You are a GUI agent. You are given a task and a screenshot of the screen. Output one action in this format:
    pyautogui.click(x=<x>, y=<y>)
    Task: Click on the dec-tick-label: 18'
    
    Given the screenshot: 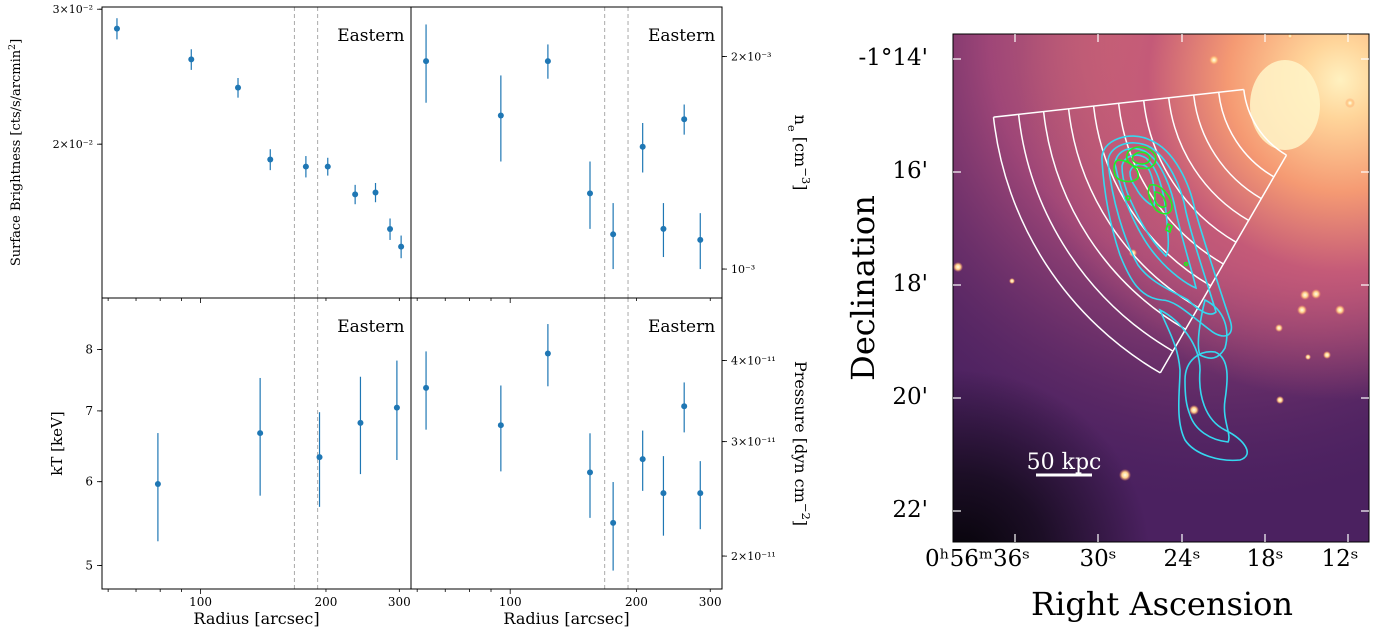 What is the action you would take?
    pyautogui.click(x=910, y=284)
    